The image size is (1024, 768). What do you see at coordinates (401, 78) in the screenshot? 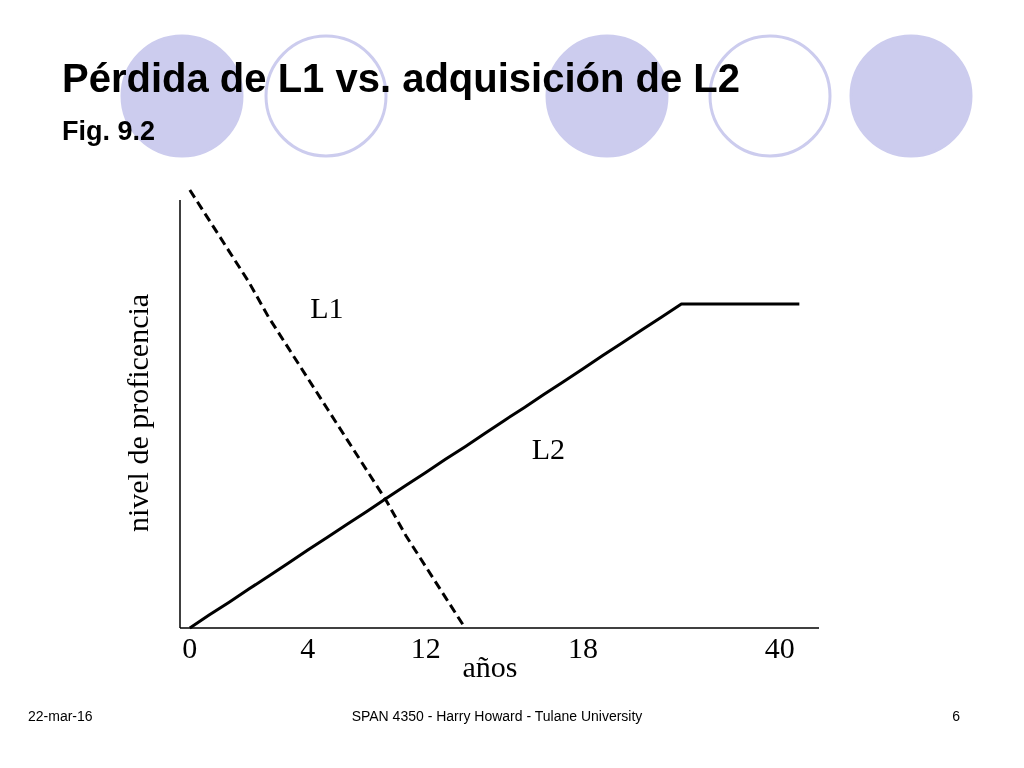
I see `chart-title: Pérdida de L1 vs. adquisición de L2` at bounding box center [401, 78].